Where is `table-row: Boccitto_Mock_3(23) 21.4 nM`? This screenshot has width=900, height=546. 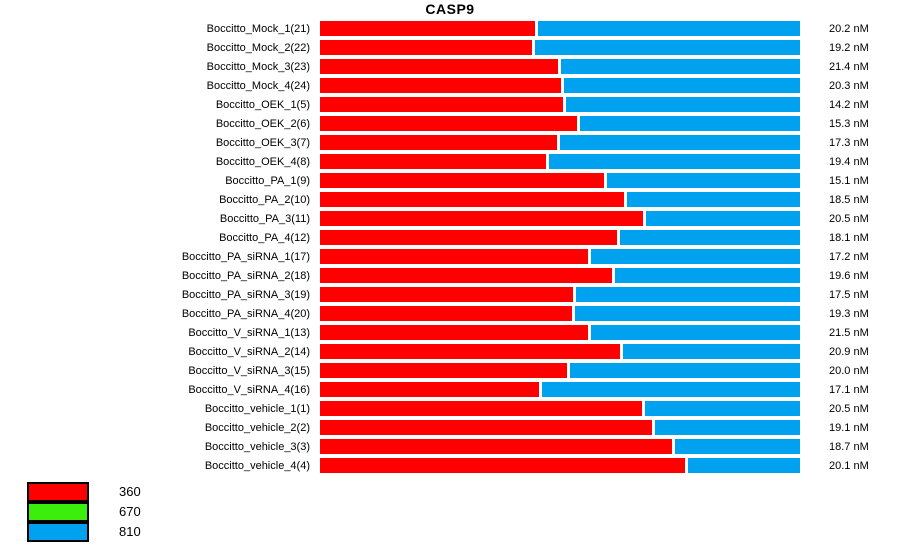
table-row: Boccitto_Mock_3(23) 21.4 nM is located at coordinates (450, 66).